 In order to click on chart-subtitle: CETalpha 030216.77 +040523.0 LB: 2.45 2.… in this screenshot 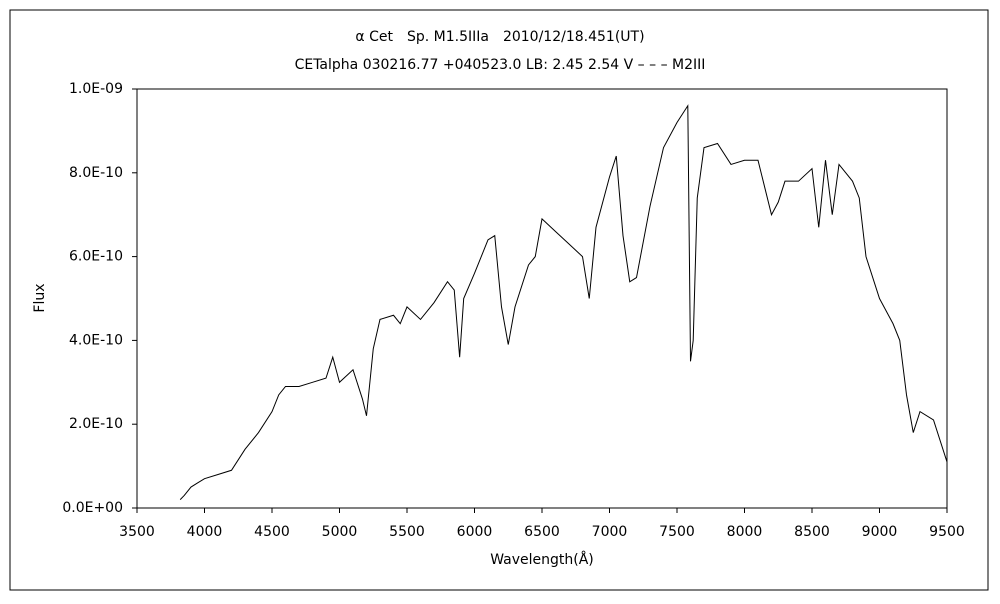, I will do `click(500, 65)`.